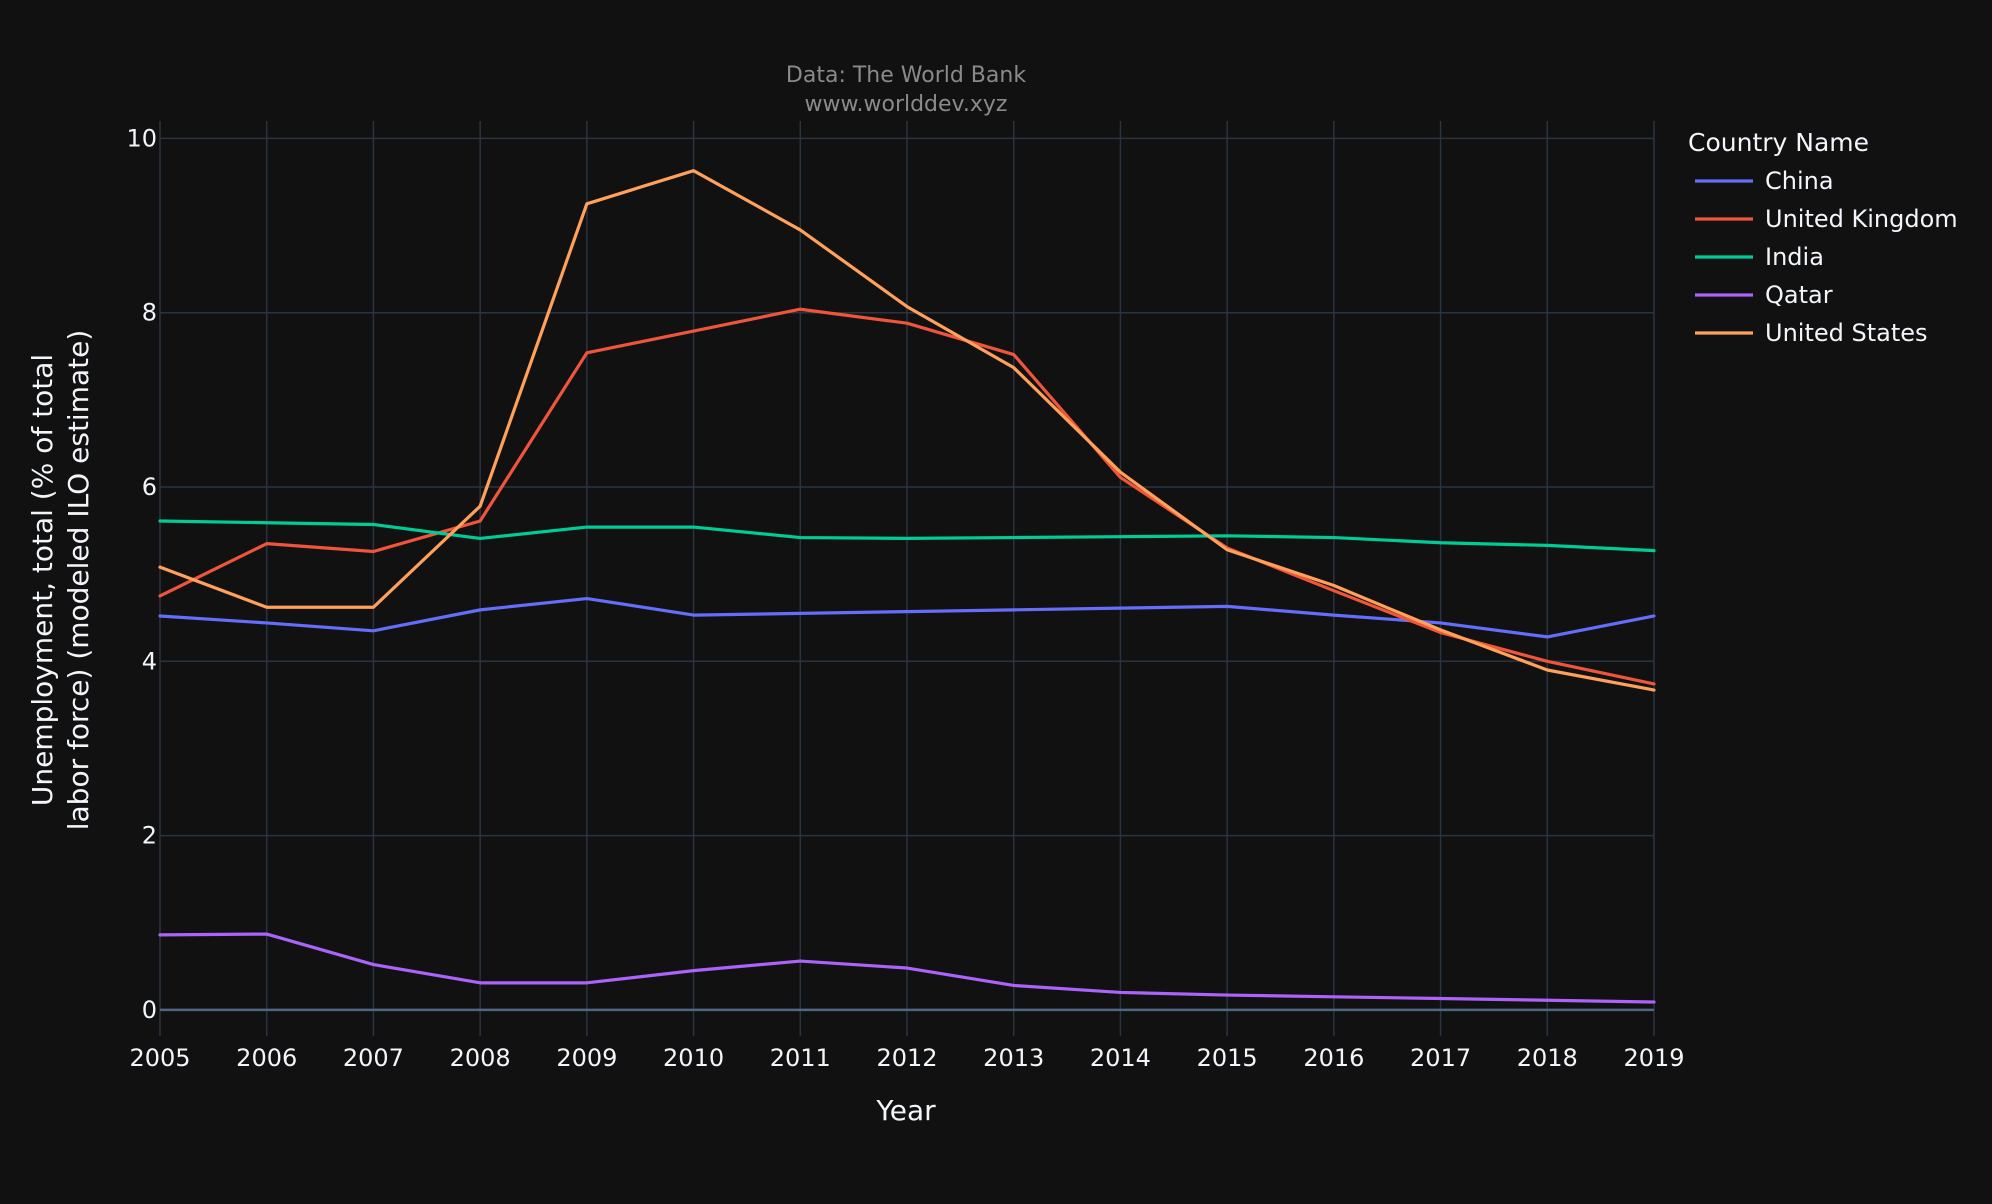 The height and width of the screenshot is (1204, 1992). What do you see at coordinates (1547, 1058) in the screenshot?
I see `x-tick-label: 2018` at bounding box center [1547, 1058].